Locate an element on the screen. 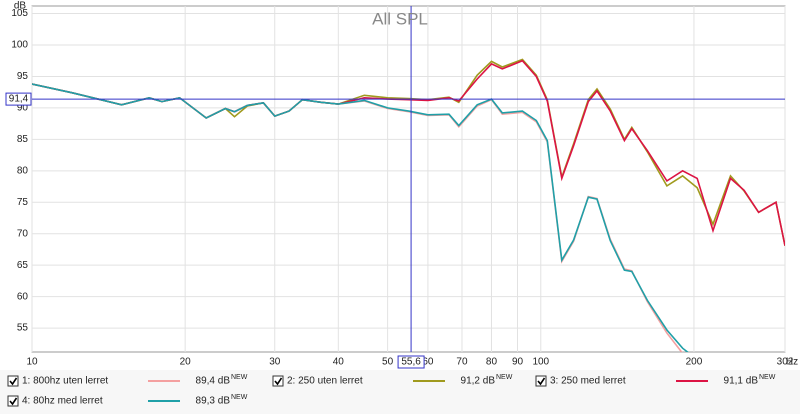  y-tick-label: 105 is located at coordinates (19, 13).